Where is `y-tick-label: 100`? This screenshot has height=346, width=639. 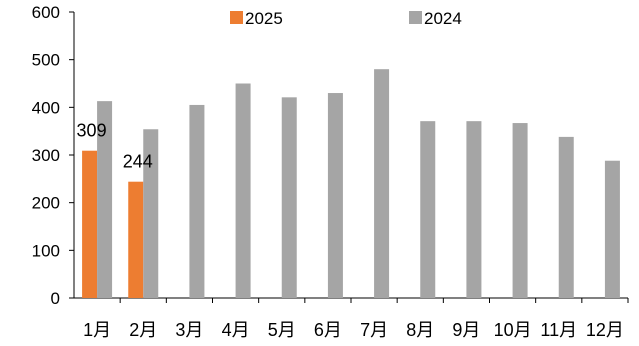
y-tick-label: 100 is located at coordinates (46, 250).